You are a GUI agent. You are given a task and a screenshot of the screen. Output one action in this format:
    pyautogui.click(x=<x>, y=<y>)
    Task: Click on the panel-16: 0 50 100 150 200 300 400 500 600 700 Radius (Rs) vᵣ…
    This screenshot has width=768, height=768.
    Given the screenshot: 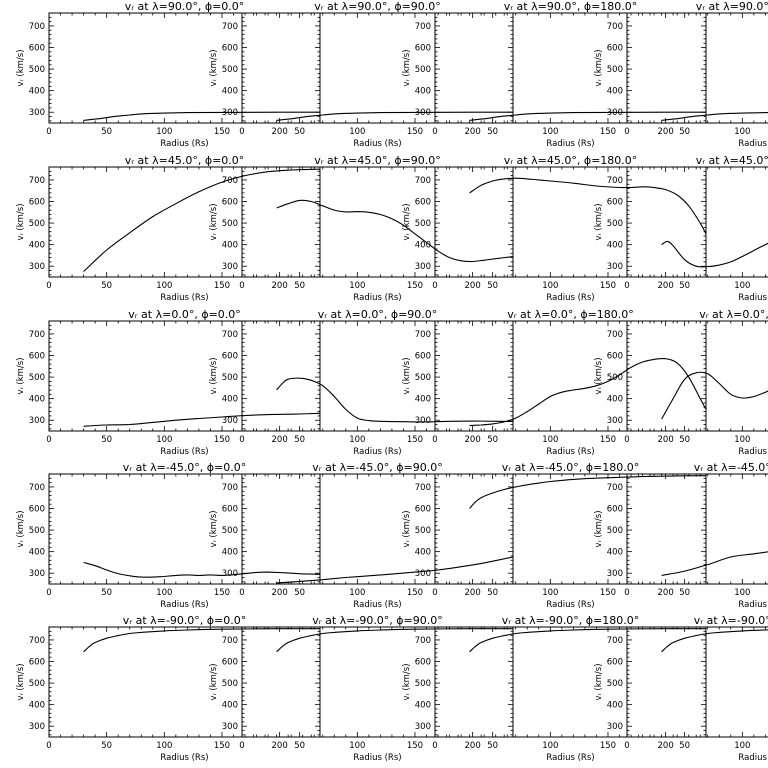 What is the action you would take?
    pyautogui.click(x=681, y=535)
    